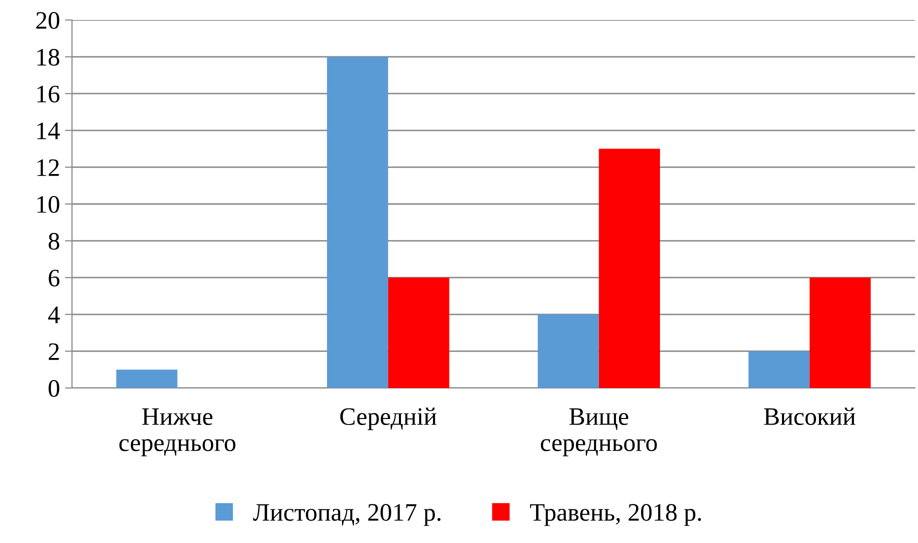  What do you see at coordinates (54, 241) in the screenshot?
I see `y-tick-label: 8` at bounding box center [54, 241].